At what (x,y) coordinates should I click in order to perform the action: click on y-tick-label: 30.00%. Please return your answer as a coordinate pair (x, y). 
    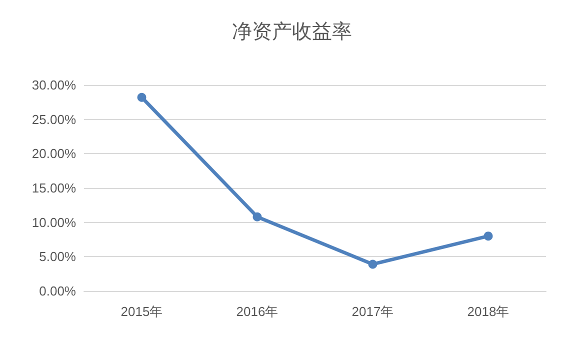
    Looking at the image, I should click on (54, 85).